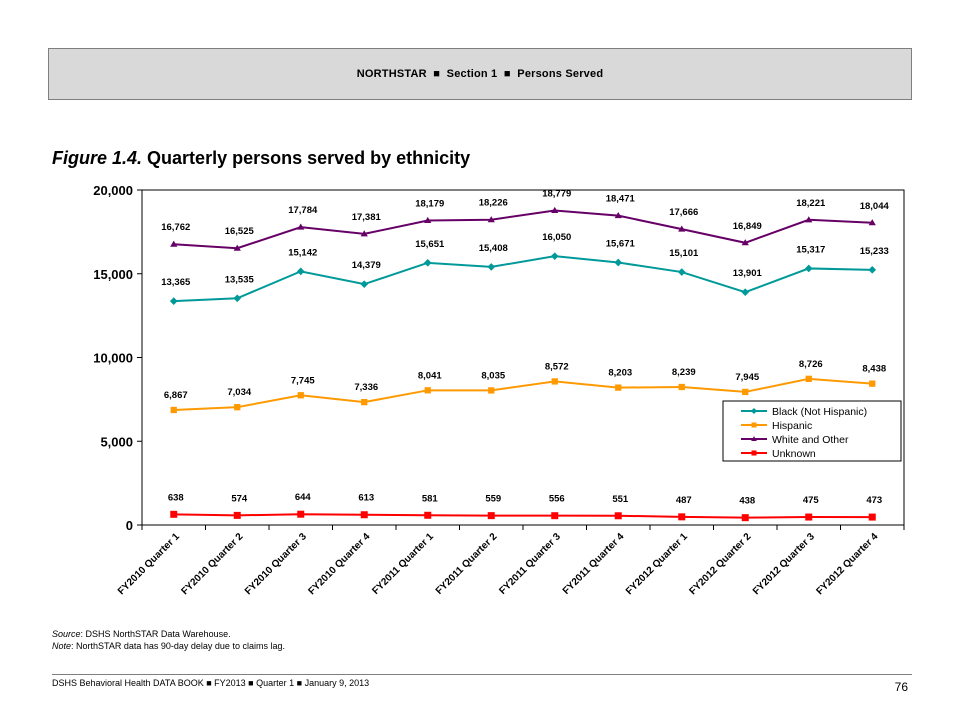 Image resolution: width=960 pixels, height=720 pixels. I want to click on source-text: : DSHS NorthSTAR Data Warehouse., so click(155, 634).